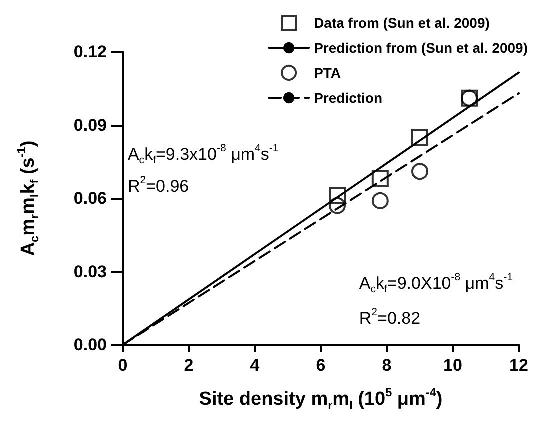 This screenshot has height=427, width=541. I want to click on legend-label: PTA, so click(328, 73).